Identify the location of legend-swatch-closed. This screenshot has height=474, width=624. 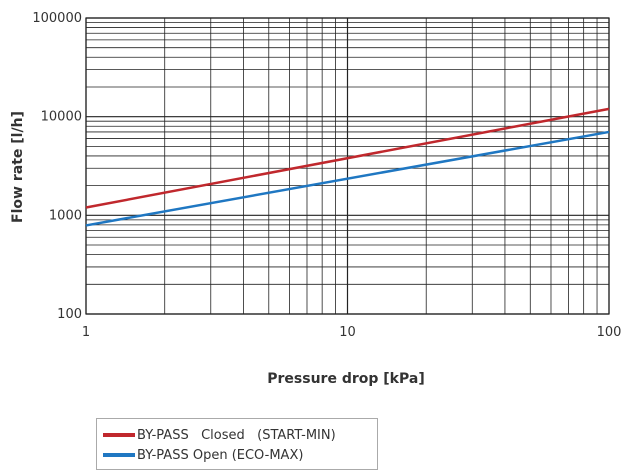
(119, 435).